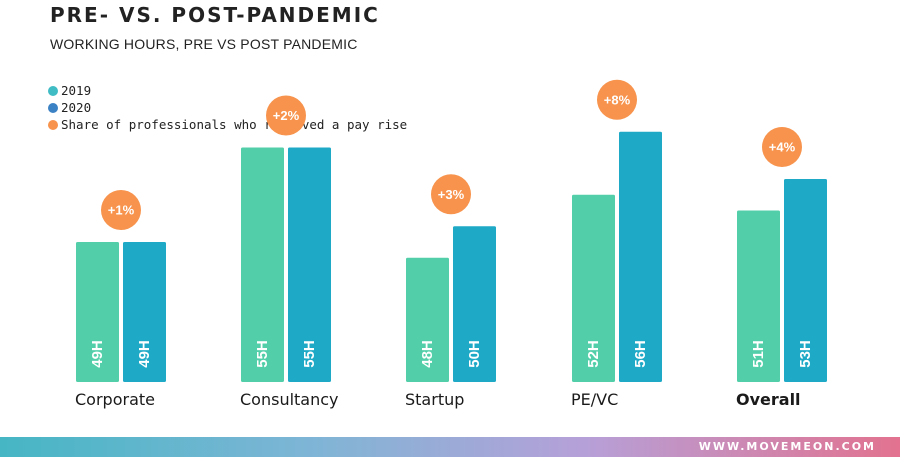 Image resolution: width=900 pixels, height=457 pixels. Describe the element at coordinates (53, 90) in the screenshot. I see `legend-swatch-2019` at that location.